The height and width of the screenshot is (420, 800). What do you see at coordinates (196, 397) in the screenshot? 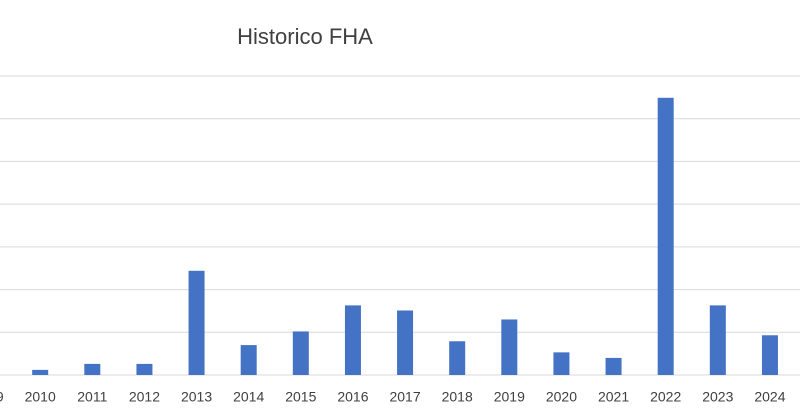
I see `x-tick-label: 2013` at bounding box center [196, 397].